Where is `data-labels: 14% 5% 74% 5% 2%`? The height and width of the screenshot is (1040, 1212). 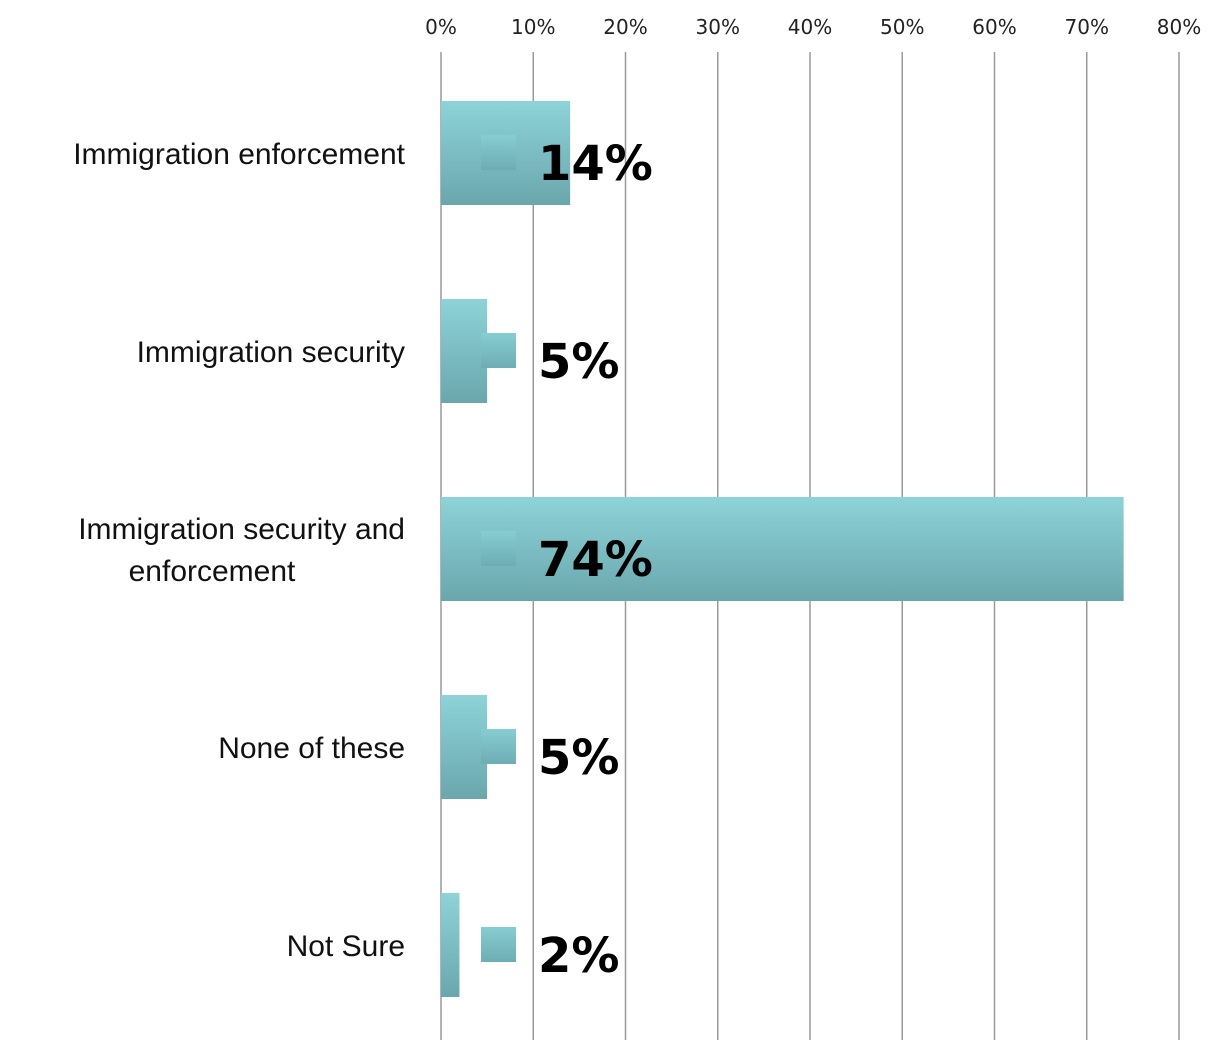
data-labels: 14% 5% 74% 5% 2% is located at coordinates (595, 560).